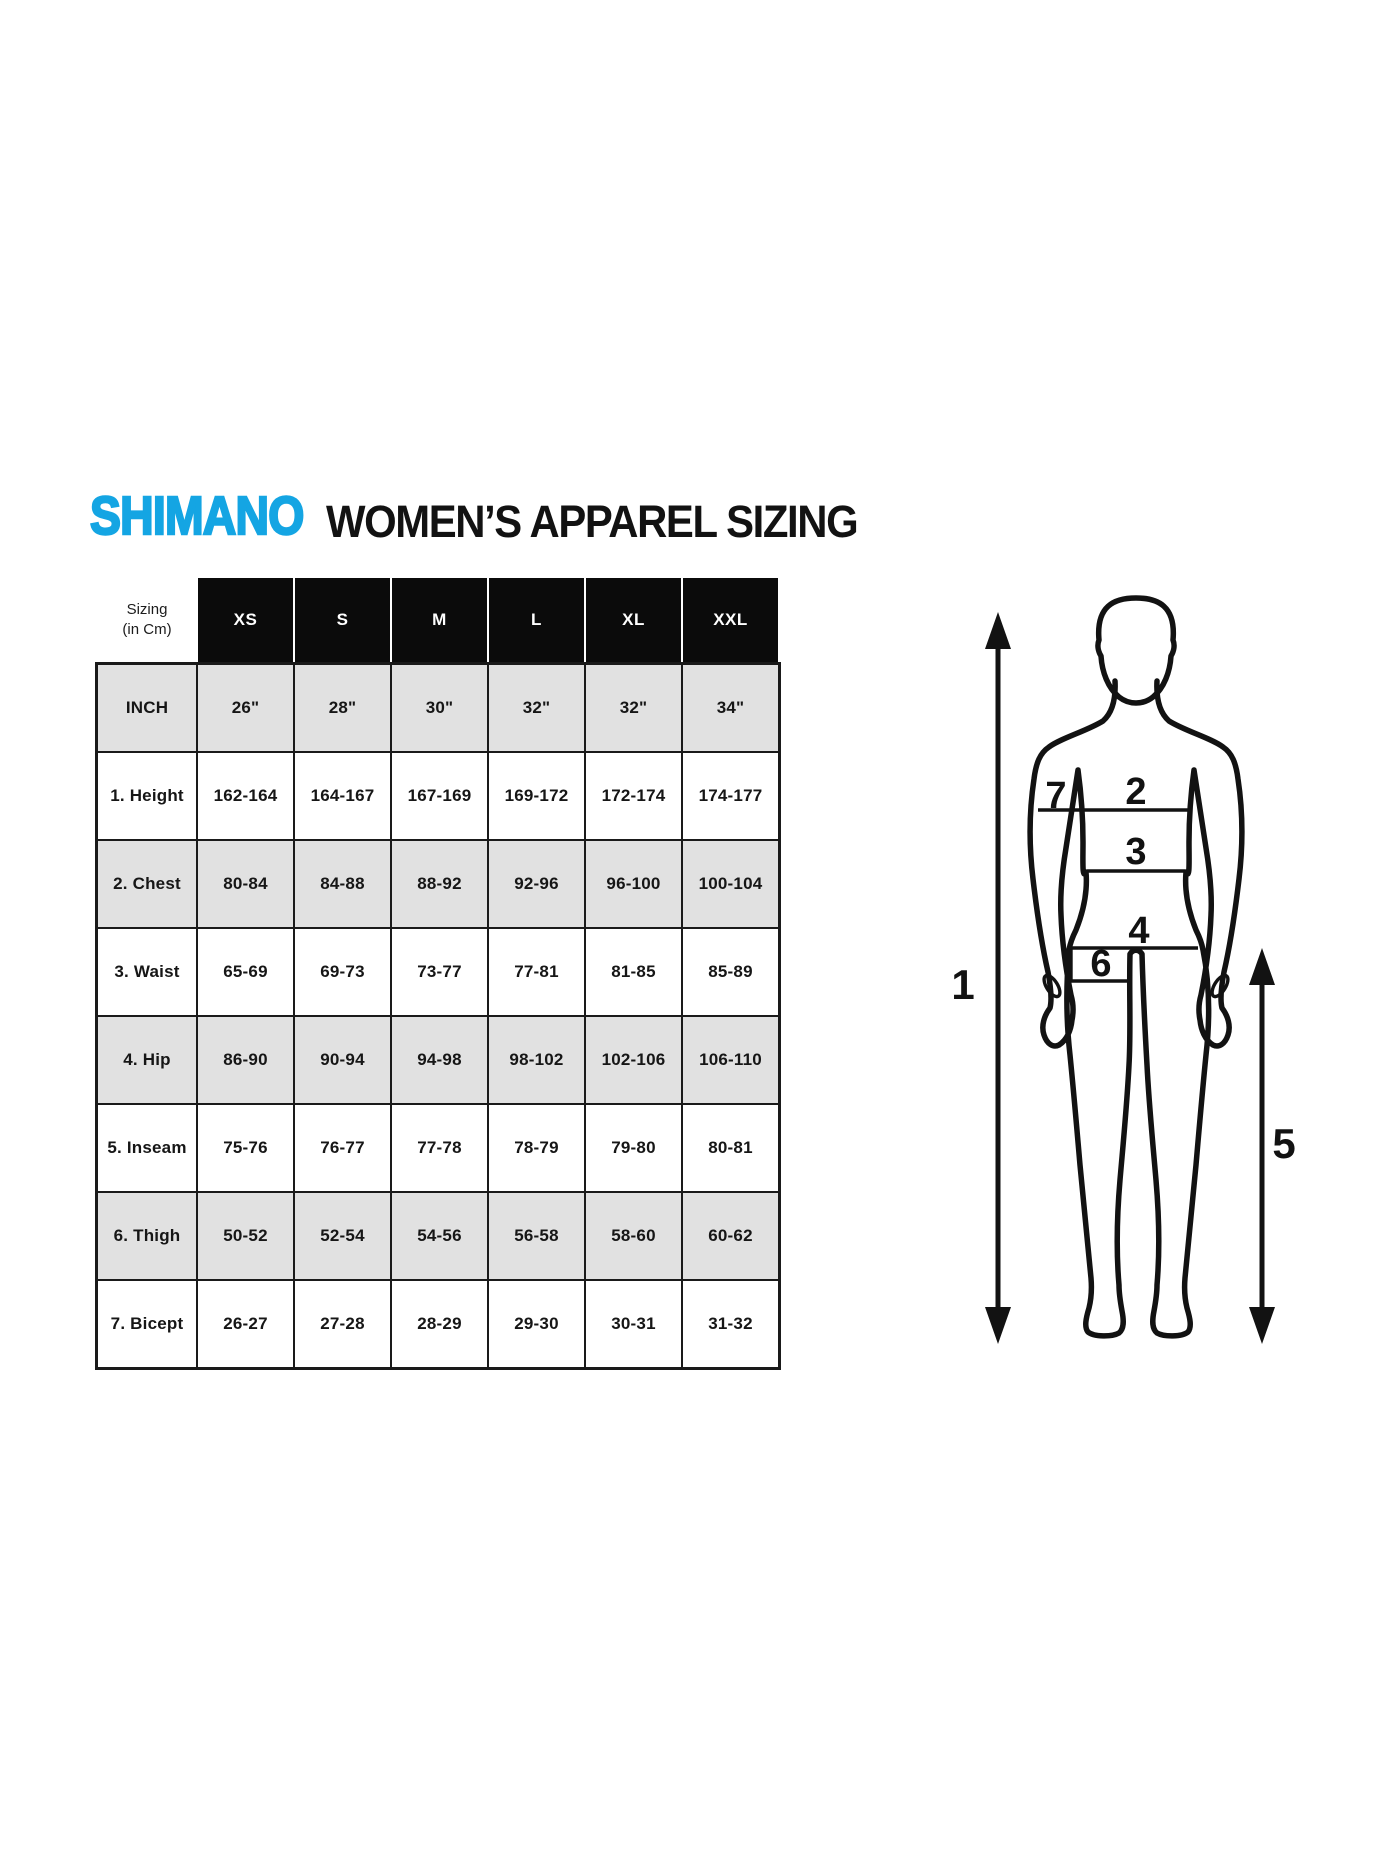 Image resolution: width=1400 pixels, height=1867 pixels. Describe the element at coordinates (633, 1060) in the screenshot. I see `size-value-cell: 102-106` at that location.